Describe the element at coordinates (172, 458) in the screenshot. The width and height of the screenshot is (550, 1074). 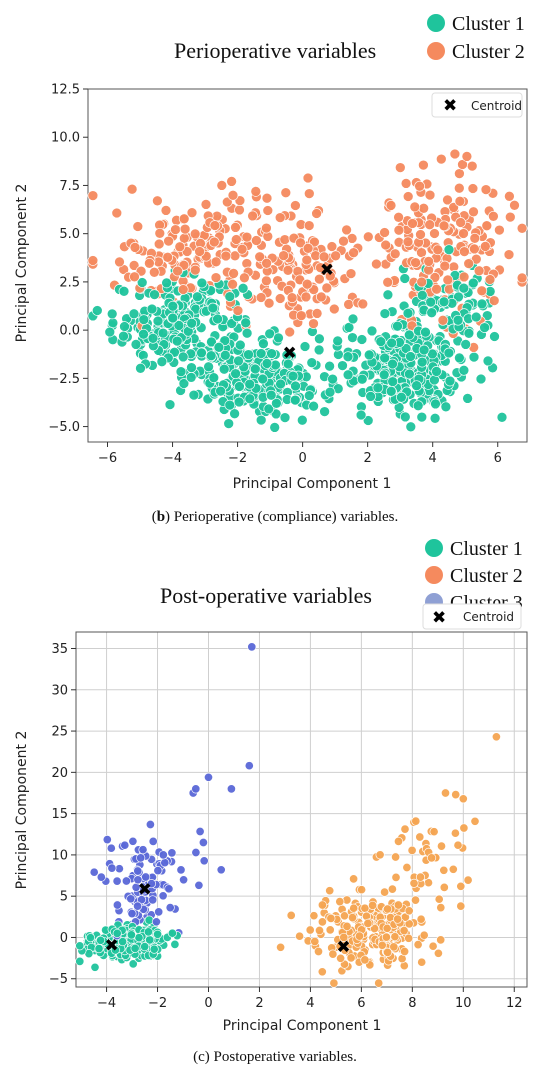
I see `chart-b-x-tick-label-1: −4` at that location.